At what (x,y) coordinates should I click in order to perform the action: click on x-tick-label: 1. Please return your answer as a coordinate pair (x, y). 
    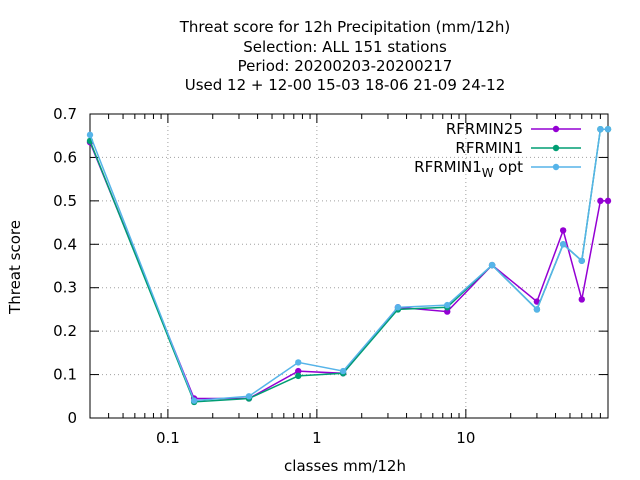
    Looking at the image, I should click on (317, 438).